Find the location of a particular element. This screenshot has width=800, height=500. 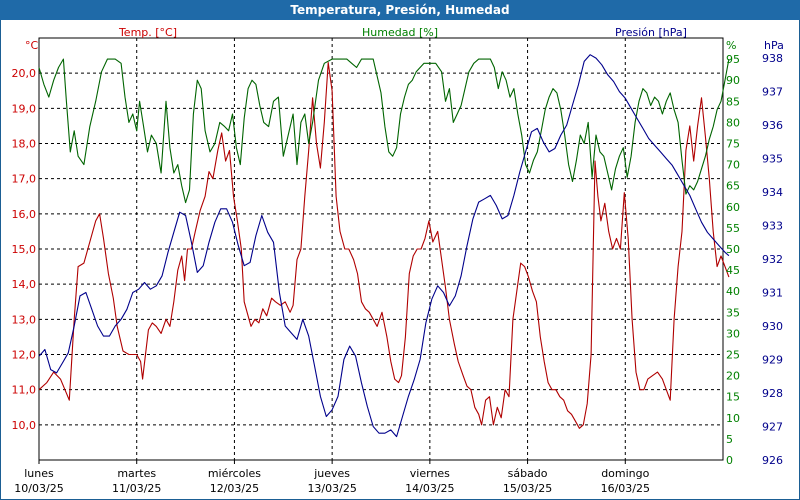

temperature-tick-label: 10,0 is located at coordinates (24, 425).